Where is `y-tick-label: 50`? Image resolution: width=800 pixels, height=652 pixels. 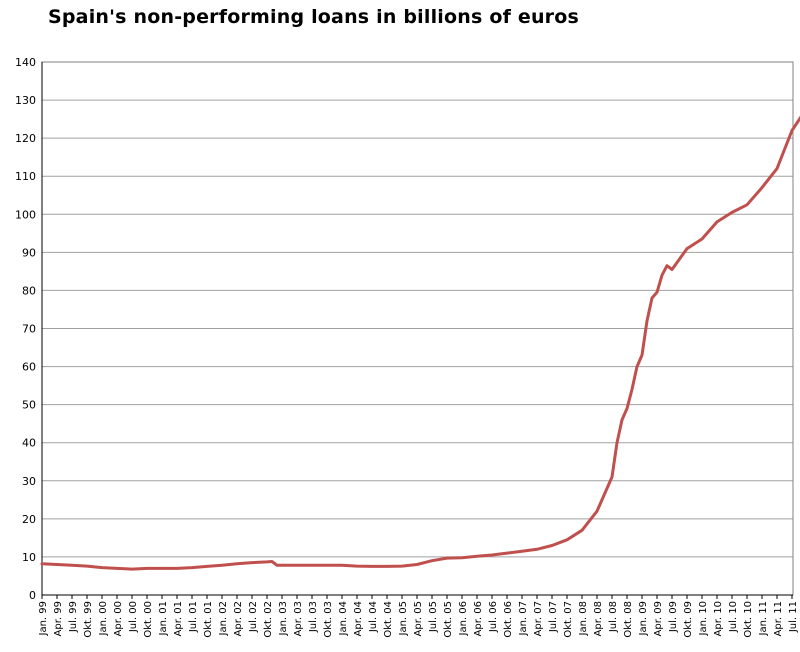 y-tick-label: 50 is located at coordinates (29, 405).